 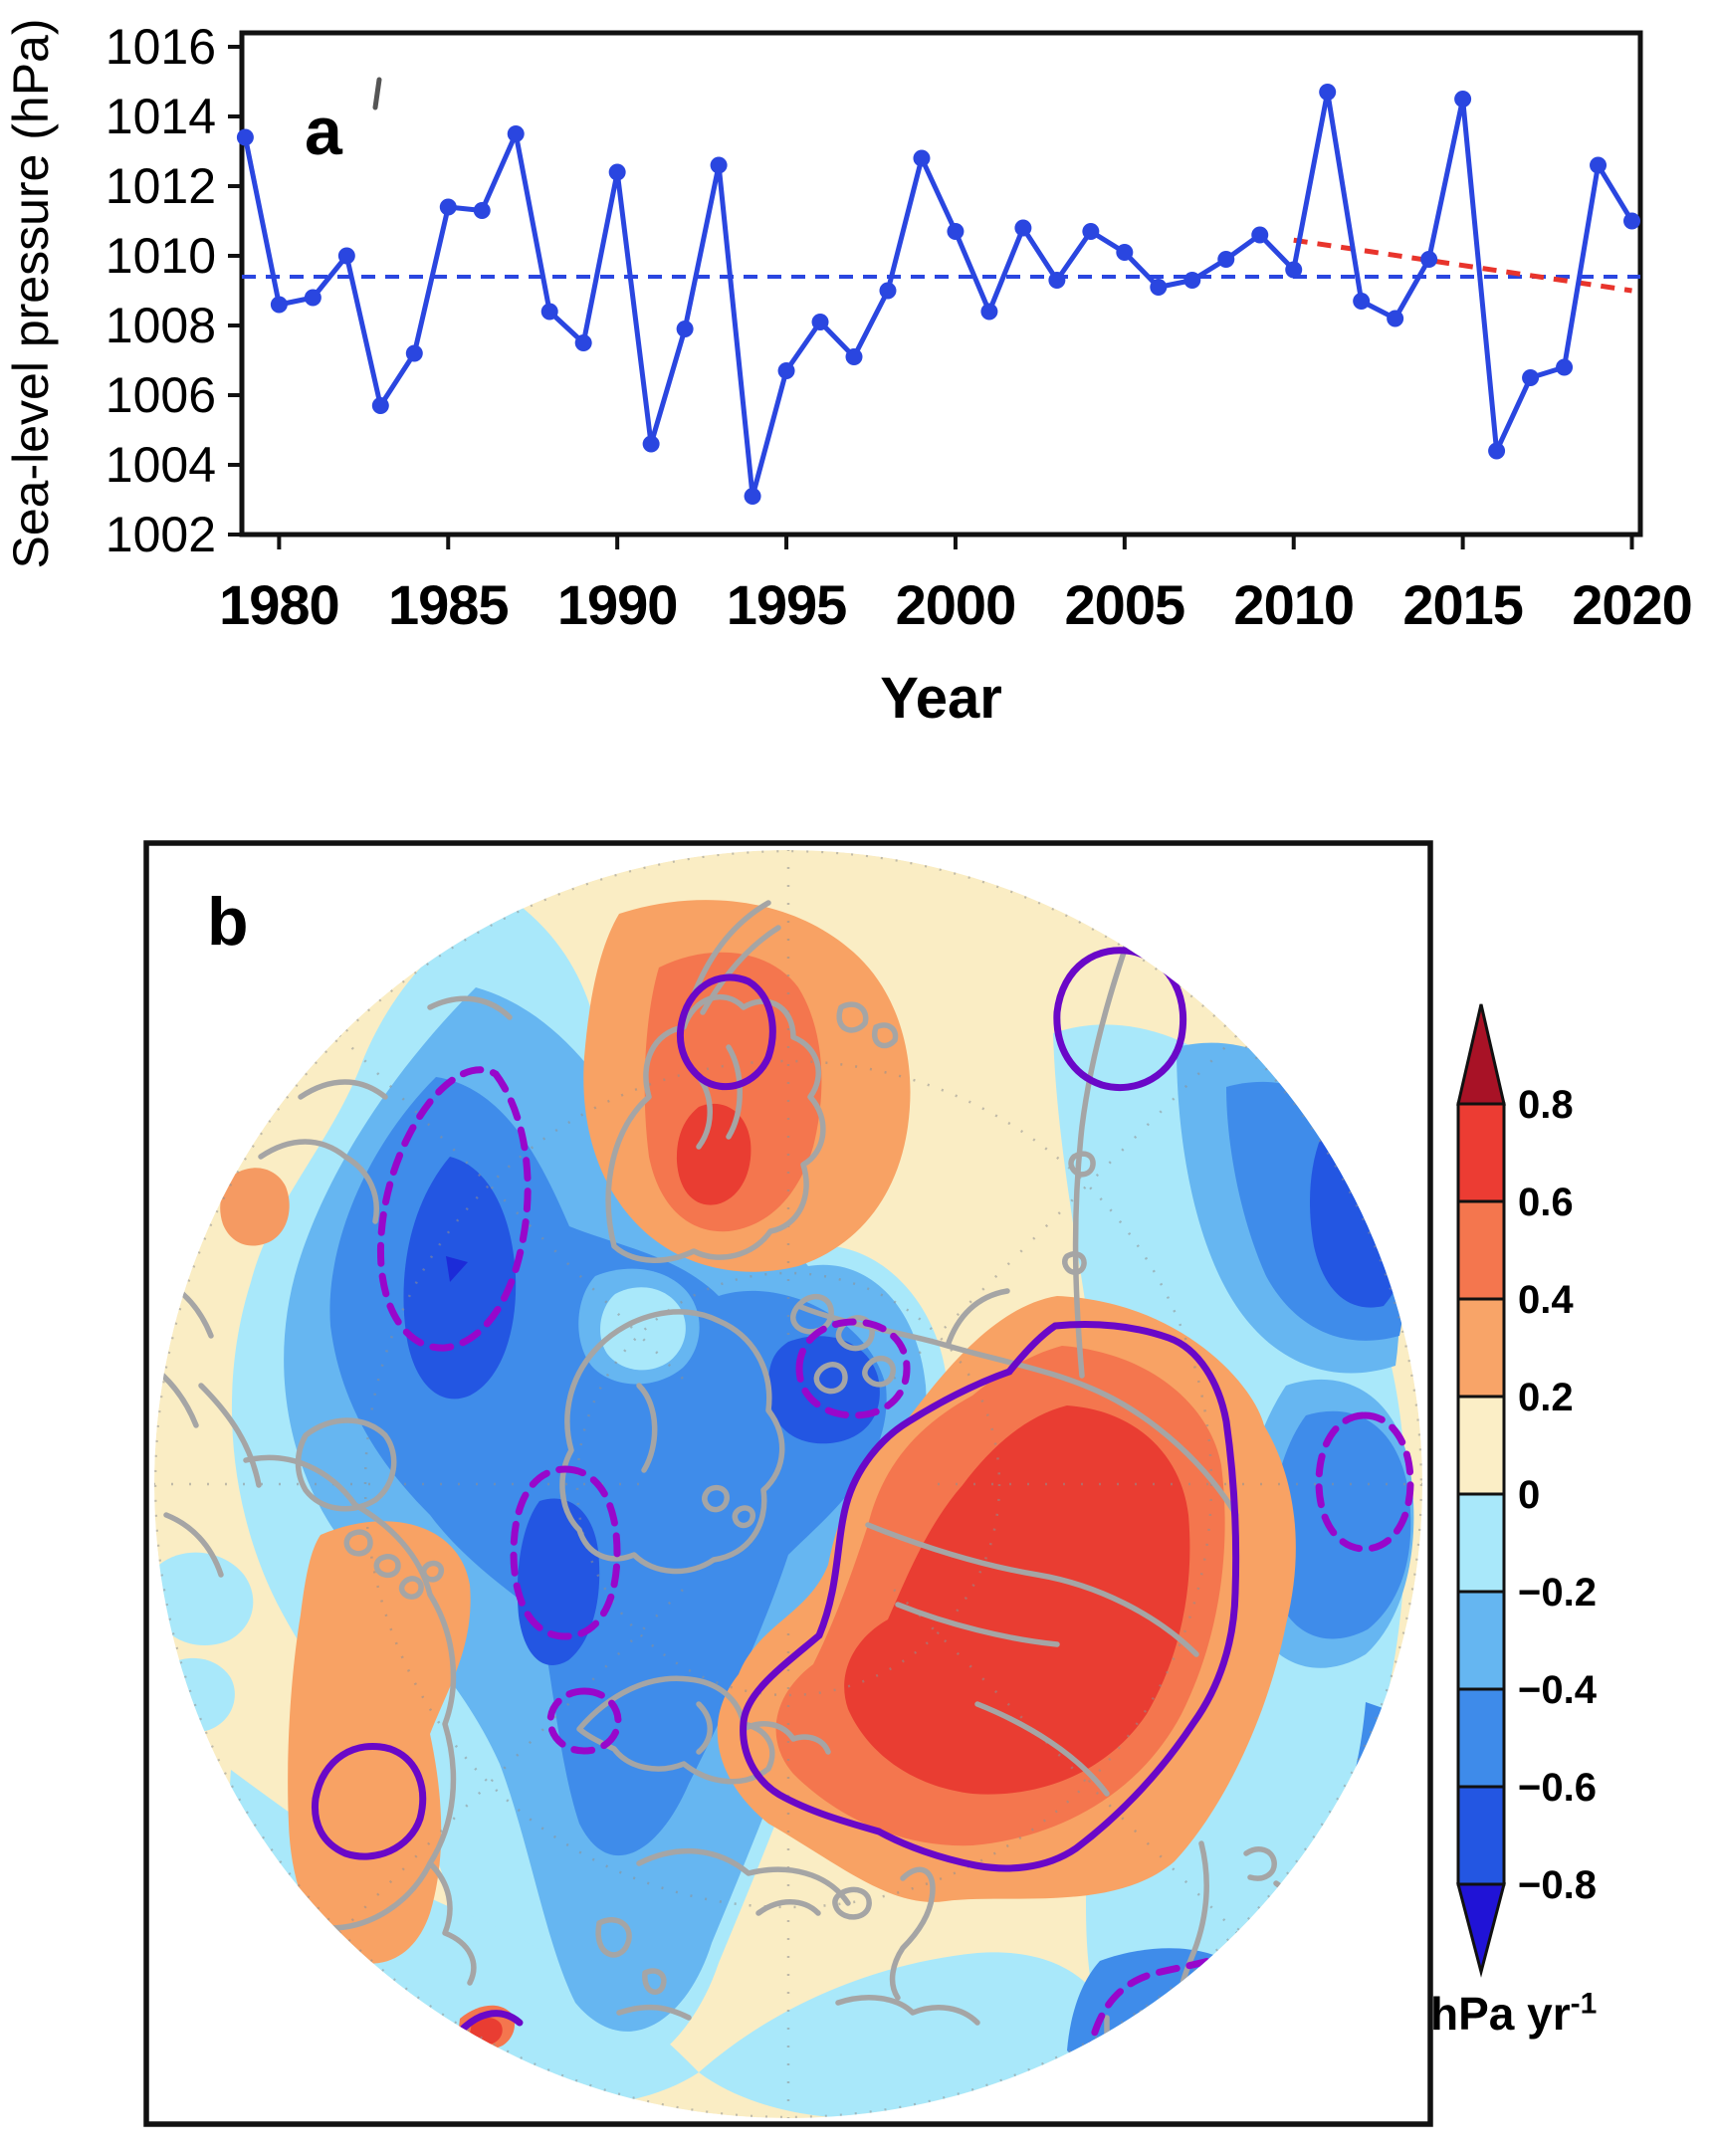 I want to click on x-tick-label: 1980, so click(x=279, y=604).